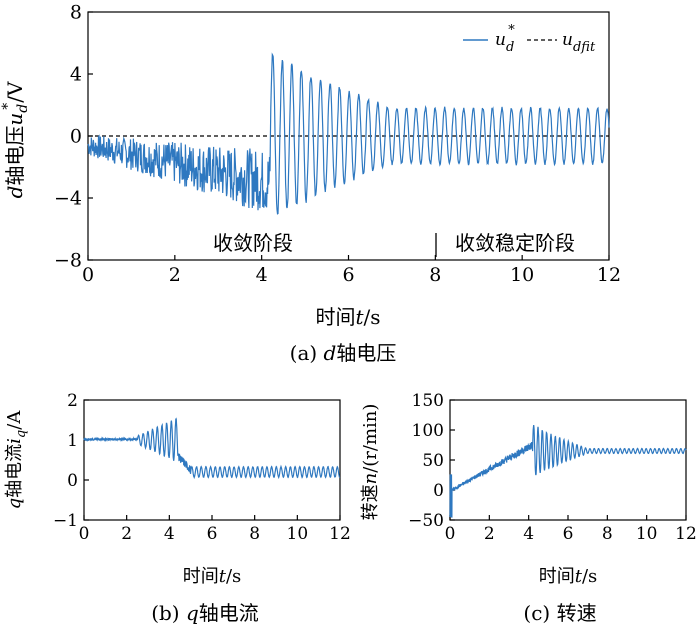 The height and width of the screenshot is (630, 700). I want to click on legend-ud-label: ud*, so click(505, 39).